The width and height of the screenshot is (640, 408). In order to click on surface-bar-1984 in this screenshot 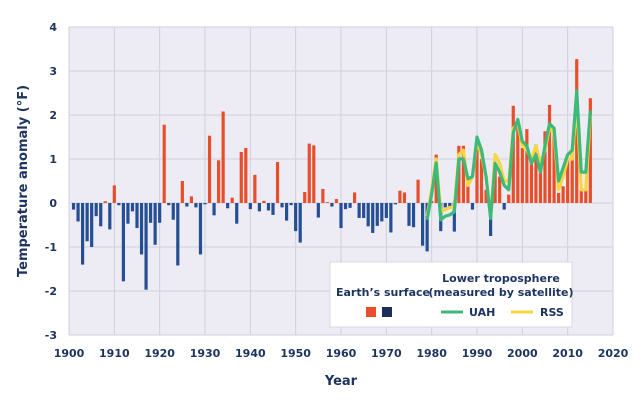, I will do `click(450, 205)`.